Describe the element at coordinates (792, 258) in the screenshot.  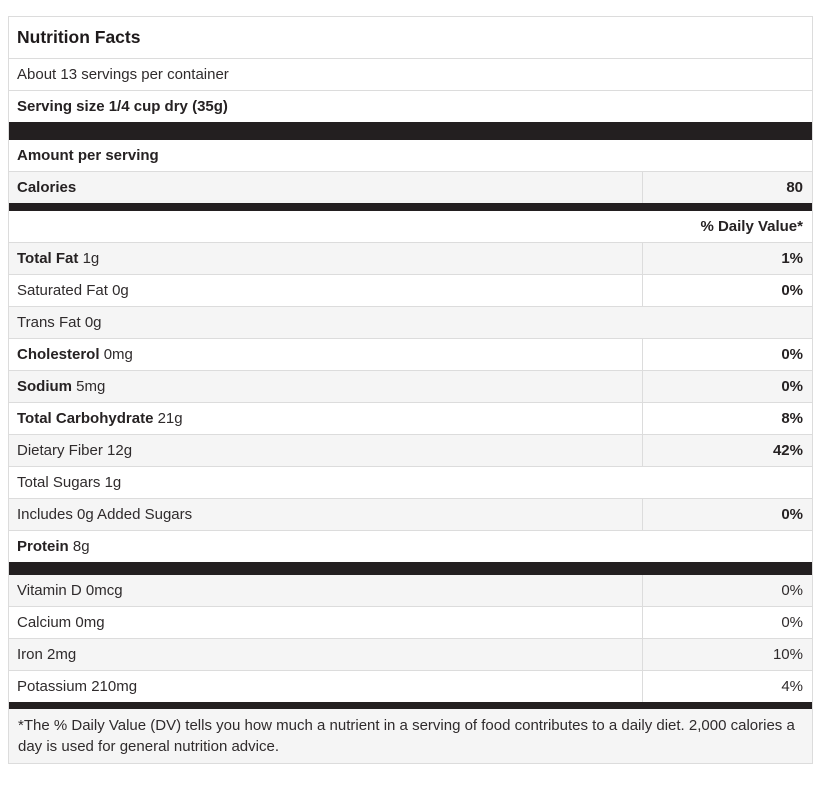
I see `daily-value: 1%` at that location.